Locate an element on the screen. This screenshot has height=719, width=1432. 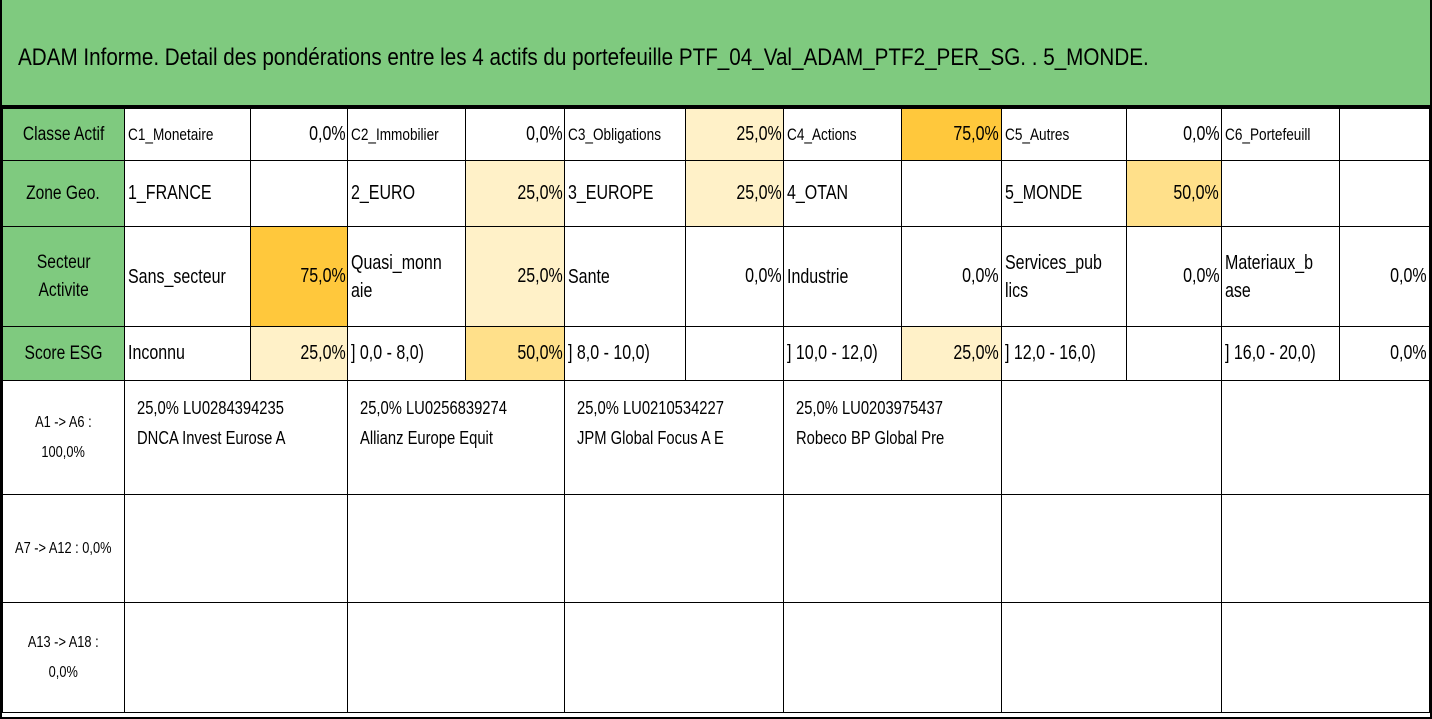
zone-label-2: 2_EURO is located at coordinates (406, 193).